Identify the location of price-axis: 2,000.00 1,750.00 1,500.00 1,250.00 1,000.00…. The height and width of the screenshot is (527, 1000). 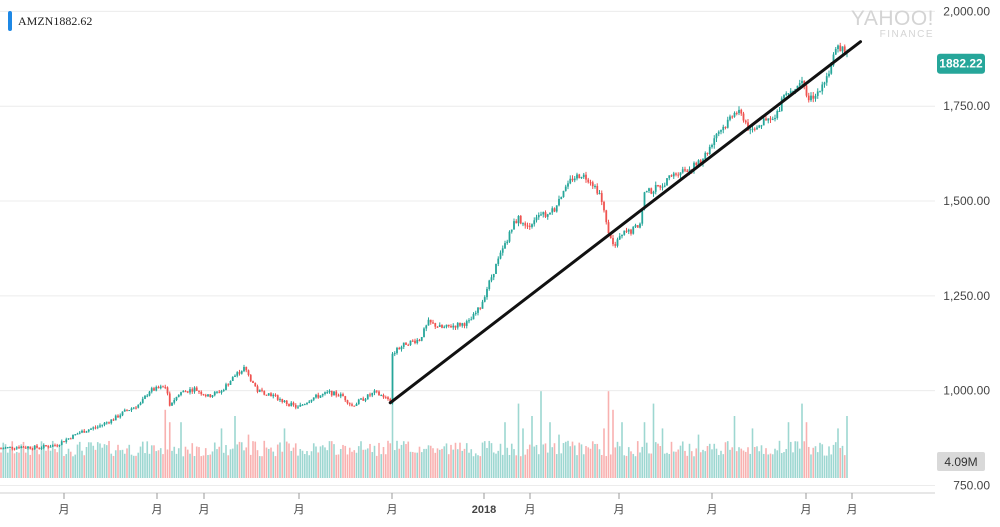
(966, 248).